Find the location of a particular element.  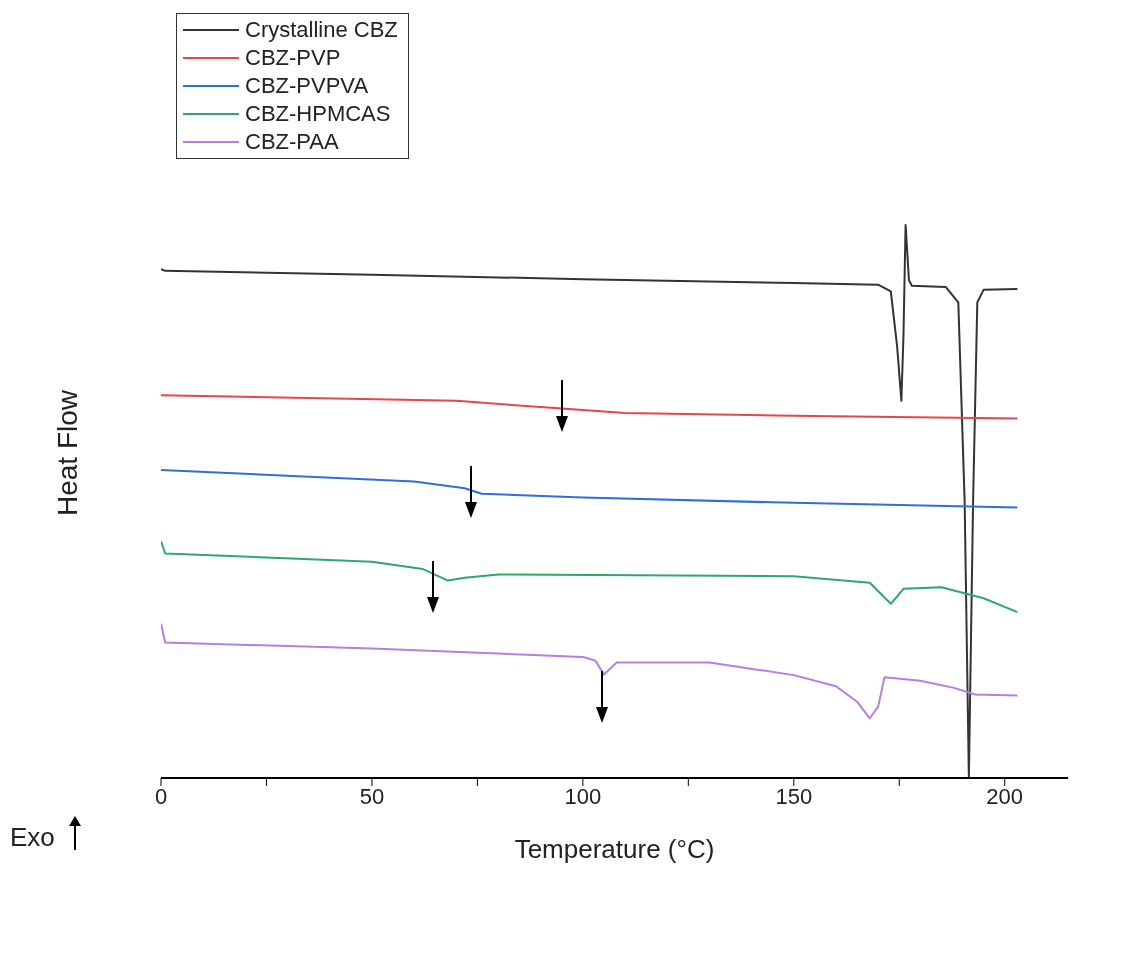

x-tick-label: 150 is located at coordinates (794, 796).